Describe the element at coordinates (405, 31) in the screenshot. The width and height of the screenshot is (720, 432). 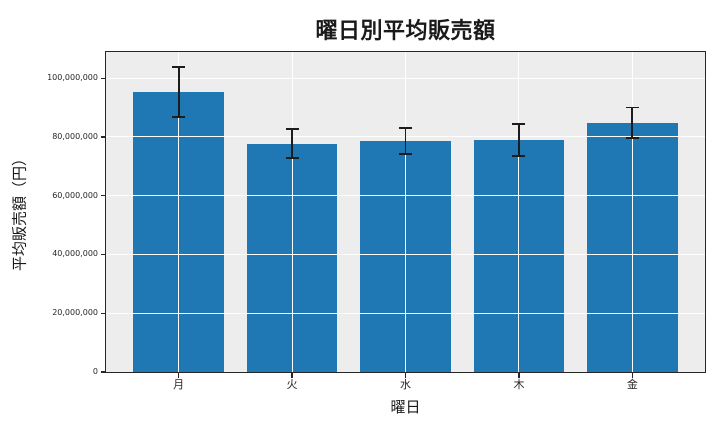
I see `chart-title: 曜日別平均販売額` at that location.